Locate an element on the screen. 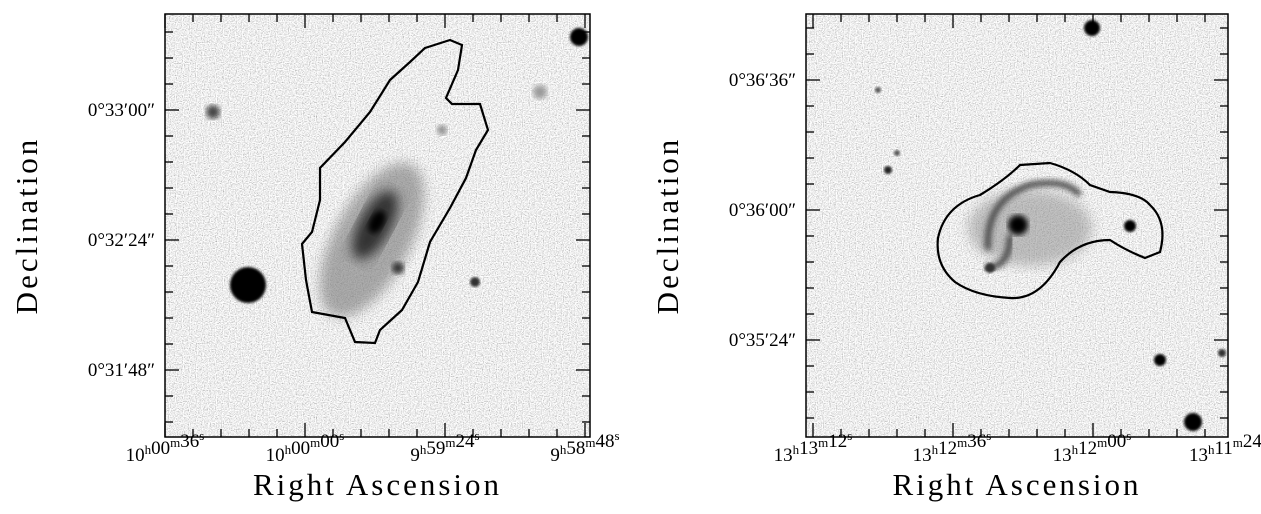 This screenshot has width=1261, height=514. x-tick-label: 13h11m24s is located at coordinates (1225, 447).